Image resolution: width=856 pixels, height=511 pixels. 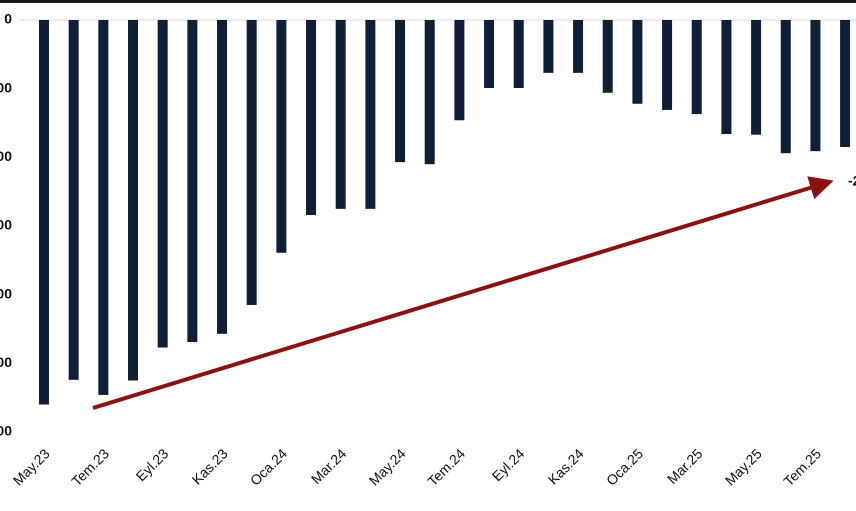 I want to click on y-tick-label: 0, so click(x=8, y=19).